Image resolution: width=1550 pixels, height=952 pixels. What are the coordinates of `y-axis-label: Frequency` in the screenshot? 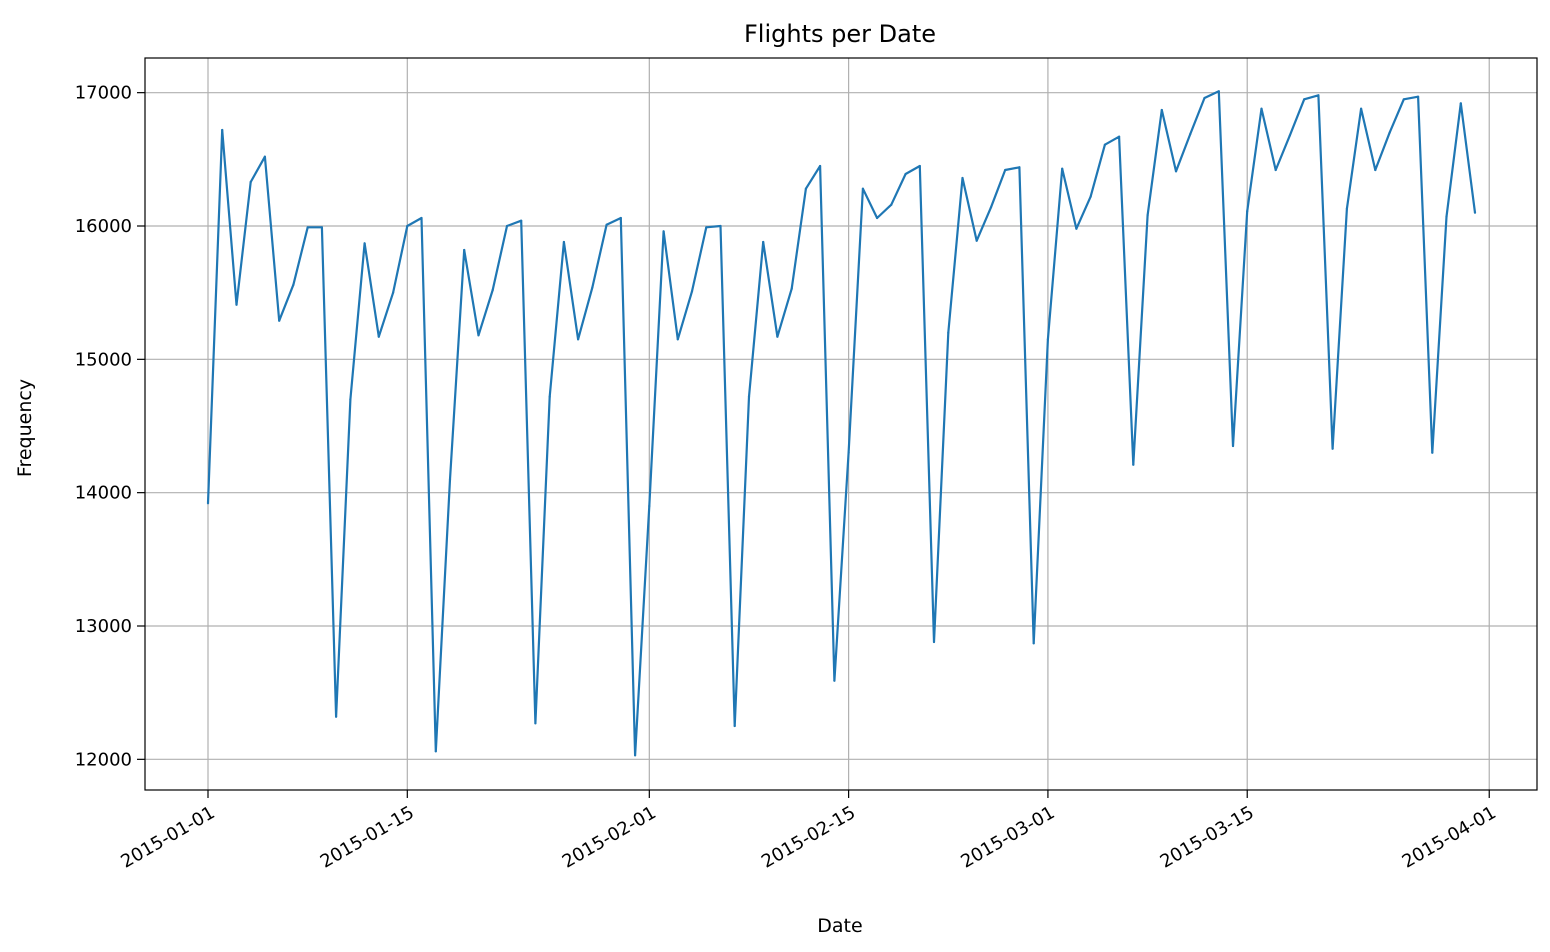 It's located at (25, 428).